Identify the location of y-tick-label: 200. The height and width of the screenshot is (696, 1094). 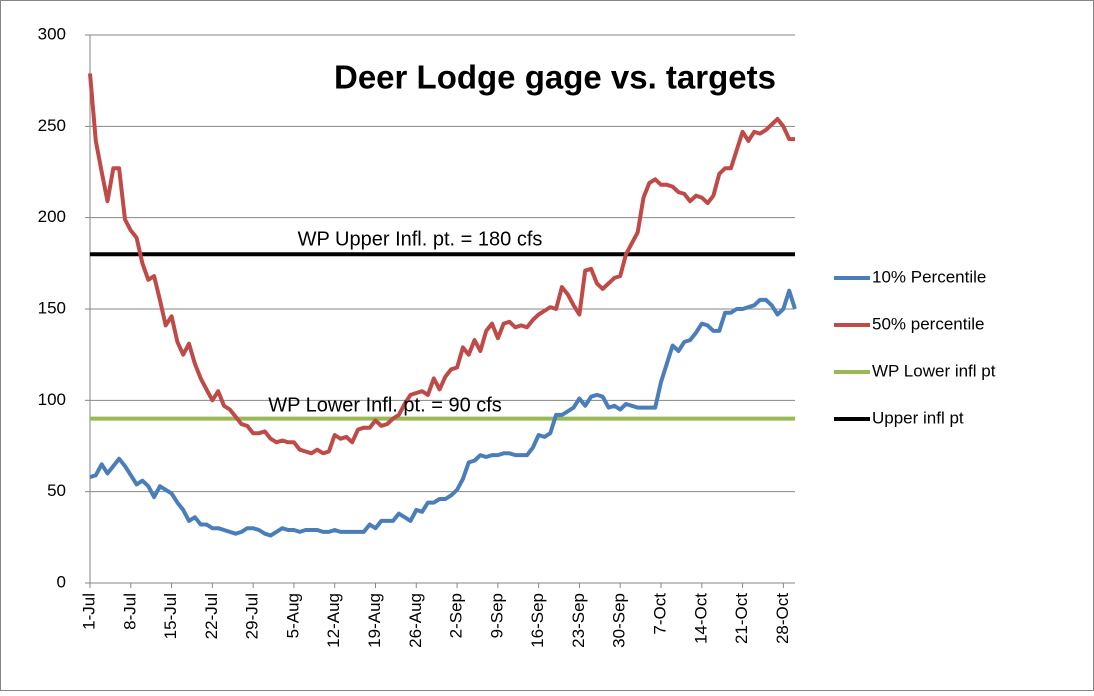
(52, 216).